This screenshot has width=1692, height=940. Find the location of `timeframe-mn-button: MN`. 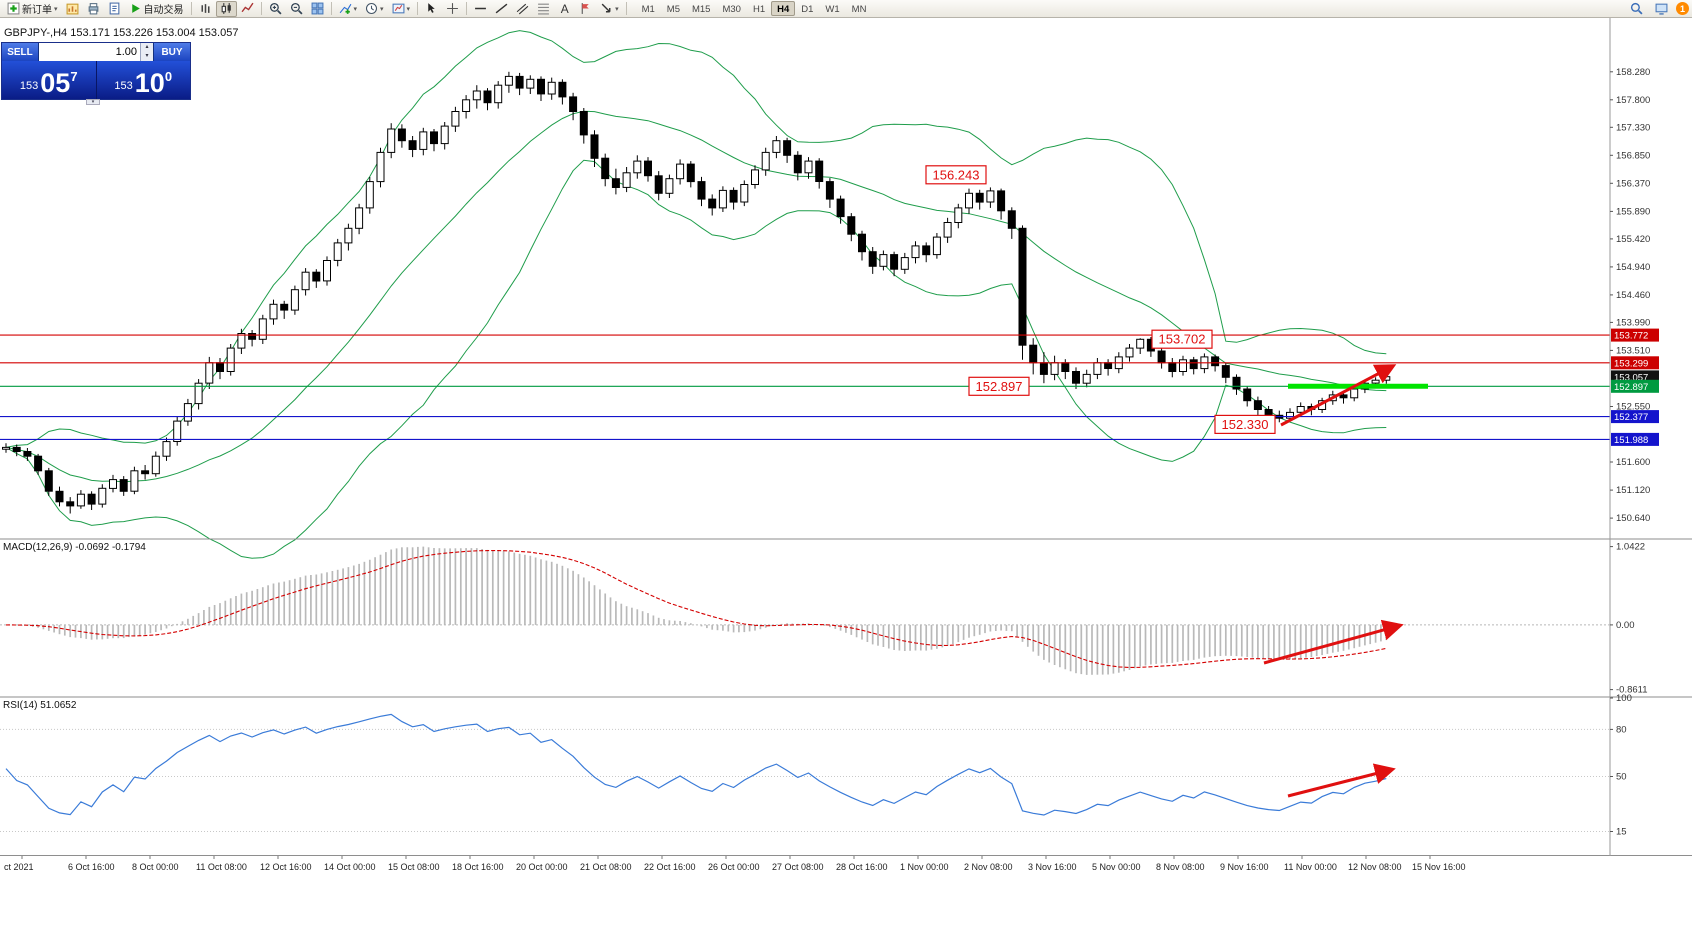

timeframe-mn-button: MN is located at coordinates (859, 9).